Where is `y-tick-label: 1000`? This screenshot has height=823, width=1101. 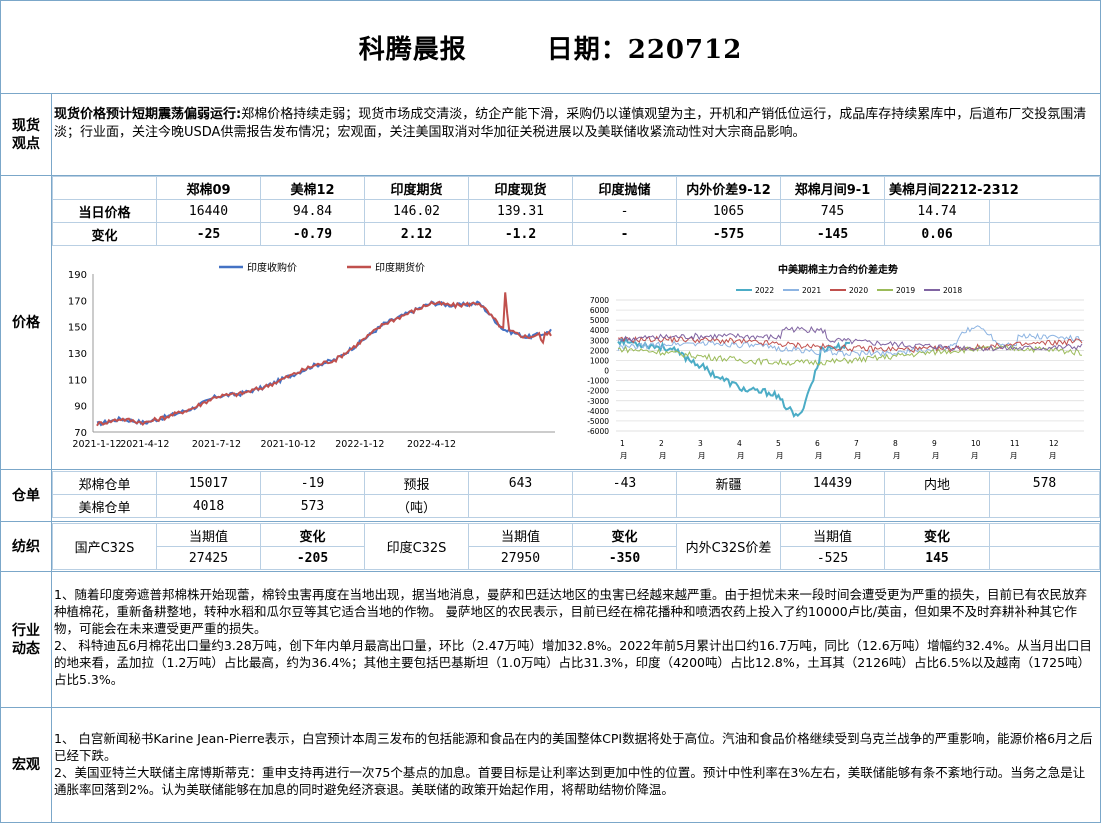 y-tick-label: 1000 is located at coordinates (599, 360).